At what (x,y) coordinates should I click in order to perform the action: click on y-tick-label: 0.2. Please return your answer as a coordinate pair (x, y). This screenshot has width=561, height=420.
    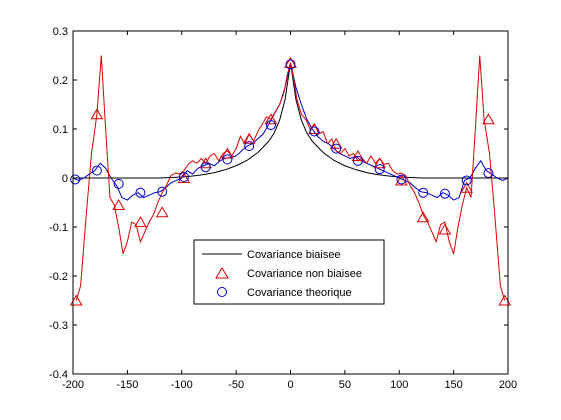
    Looking at the image, I should click on (60, 81).